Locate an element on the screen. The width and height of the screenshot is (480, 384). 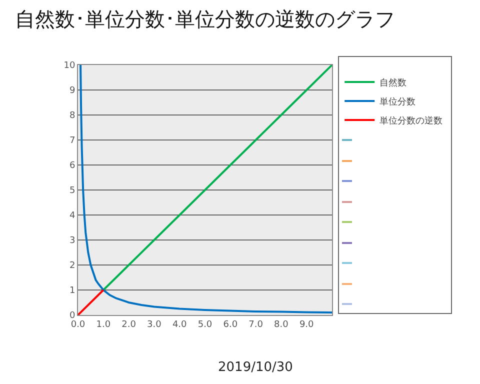
x-tick-label: 2.0 is located at coordinates (129, 325).